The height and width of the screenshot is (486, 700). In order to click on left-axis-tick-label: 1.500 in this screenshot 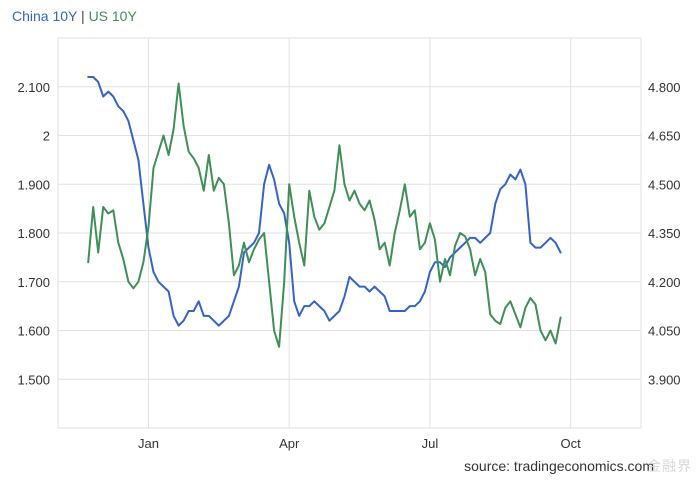, I will do `click(33, 379)`.